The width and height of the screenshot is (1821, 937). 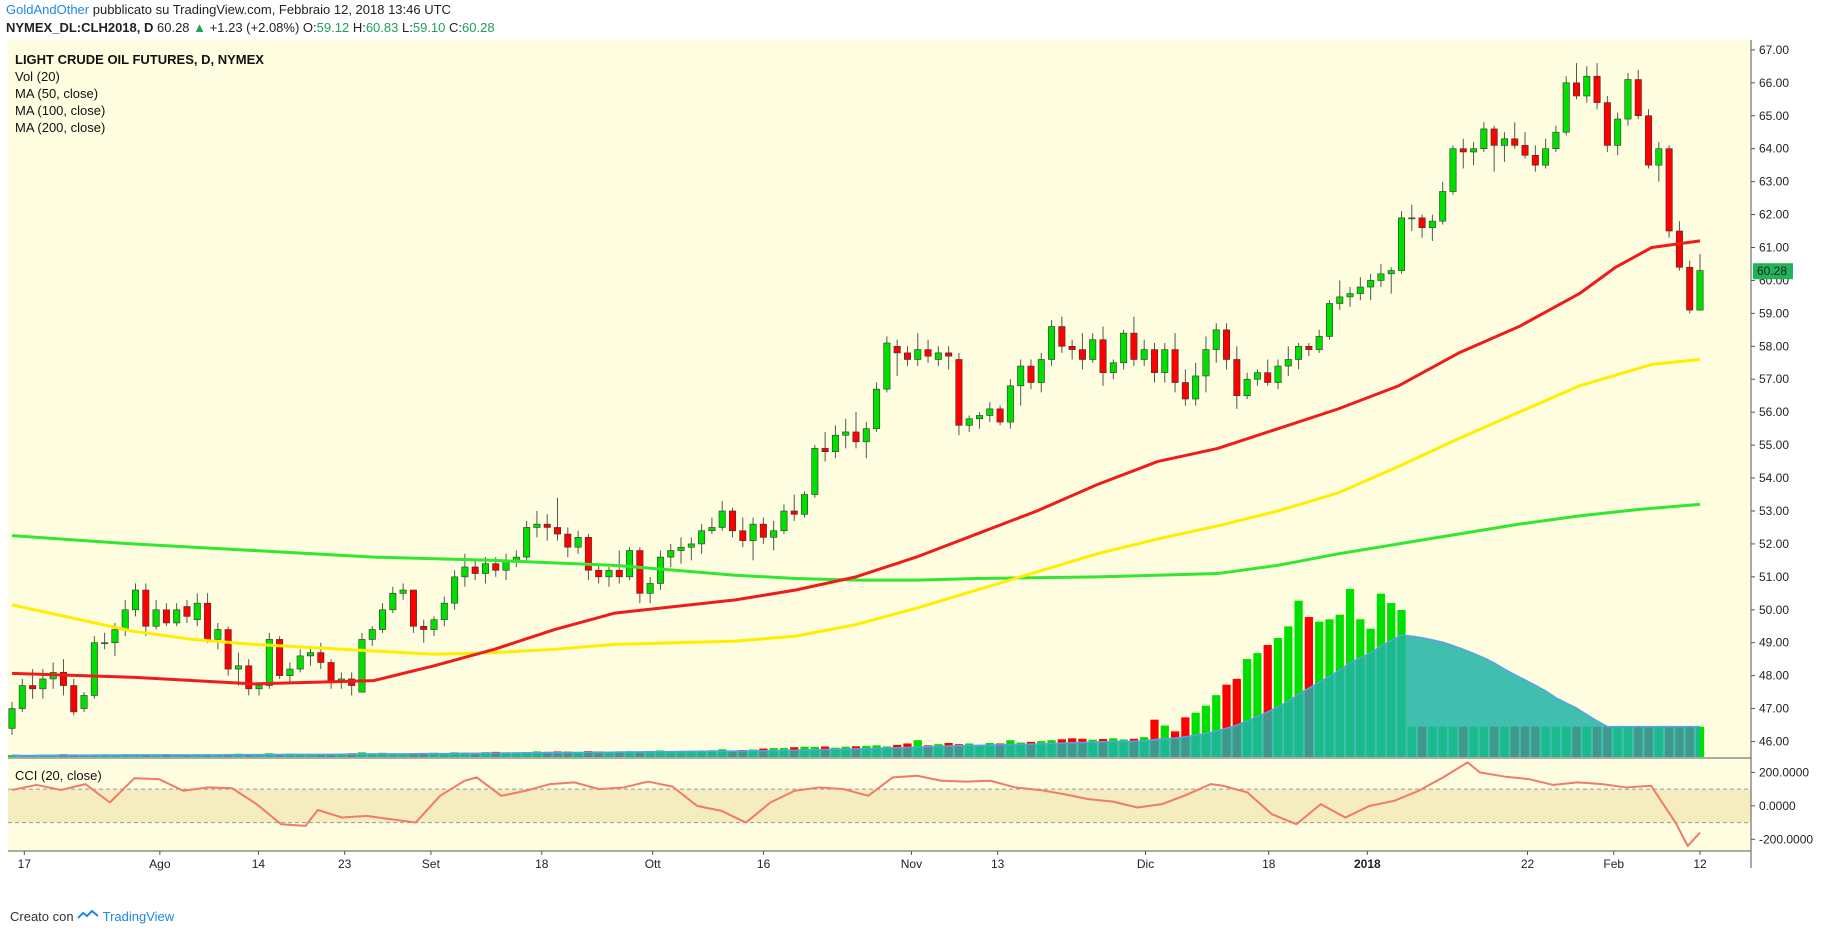 I want to click on legend-vol: Vol (20), so click(x=37, y=76).